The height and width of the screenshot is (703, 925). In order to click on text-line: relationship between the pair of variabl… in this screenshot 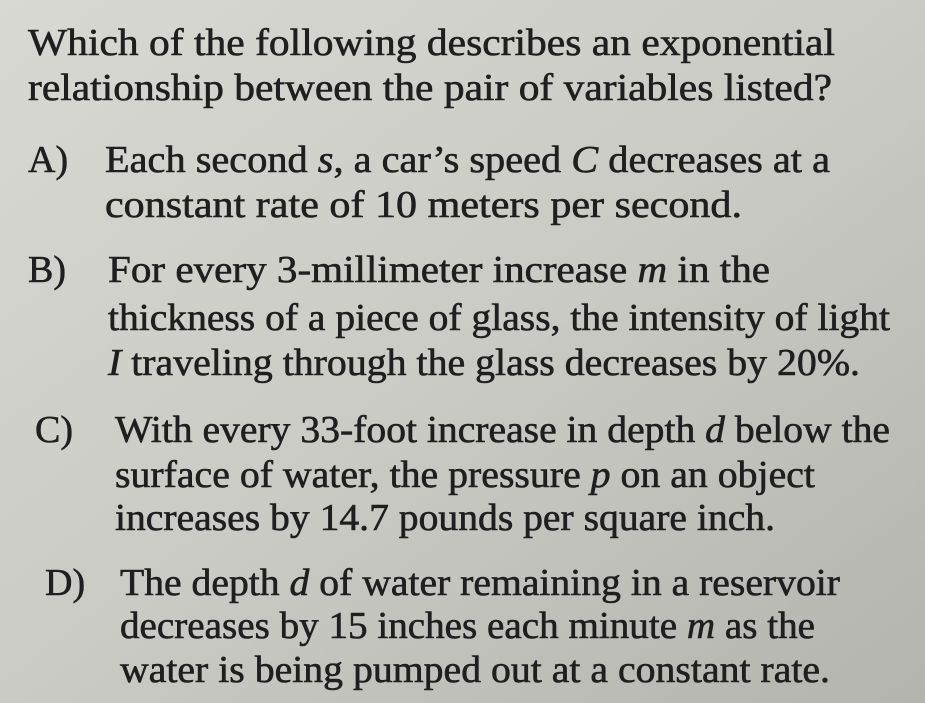, I will do `click(430, 88)`.